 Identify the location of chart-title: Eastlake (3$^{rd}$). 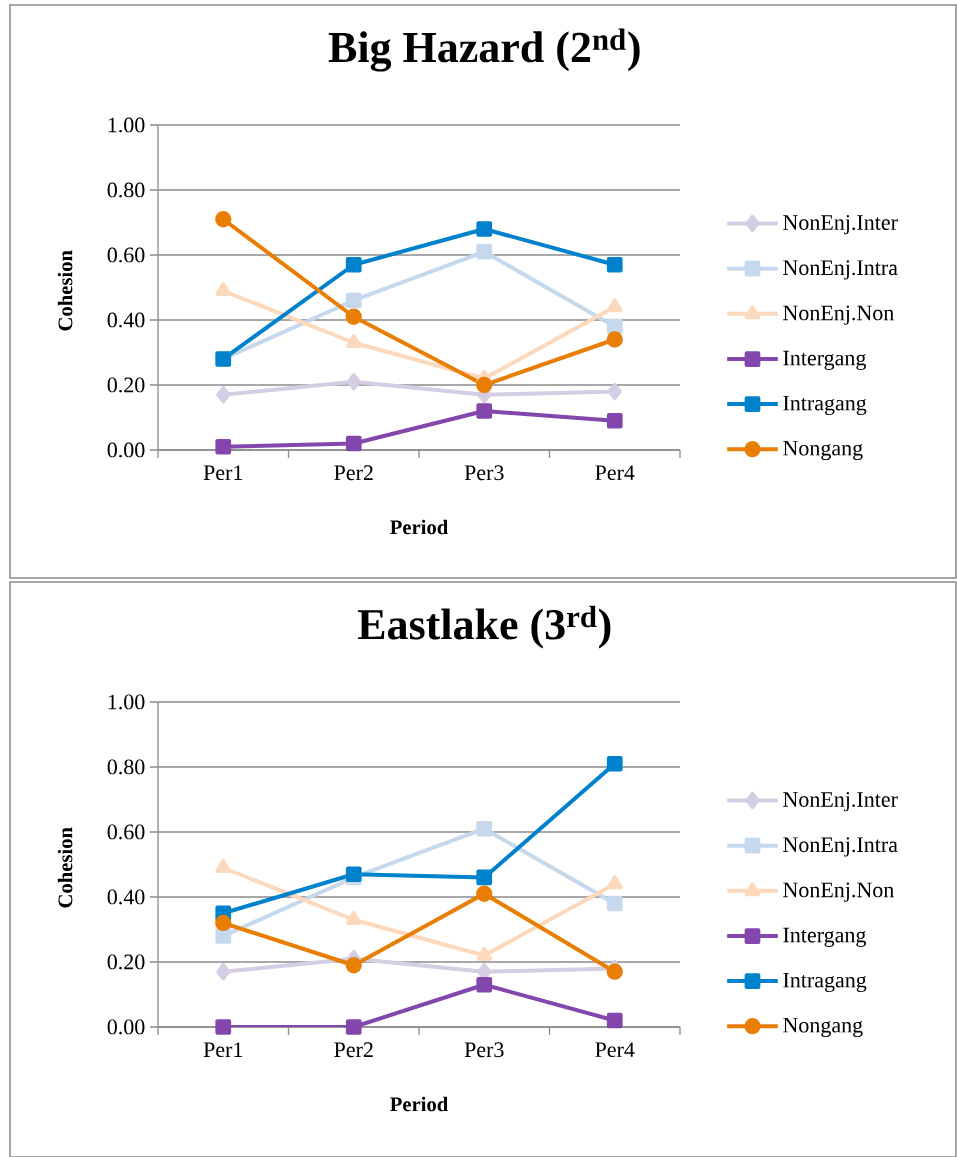
(484, 627).